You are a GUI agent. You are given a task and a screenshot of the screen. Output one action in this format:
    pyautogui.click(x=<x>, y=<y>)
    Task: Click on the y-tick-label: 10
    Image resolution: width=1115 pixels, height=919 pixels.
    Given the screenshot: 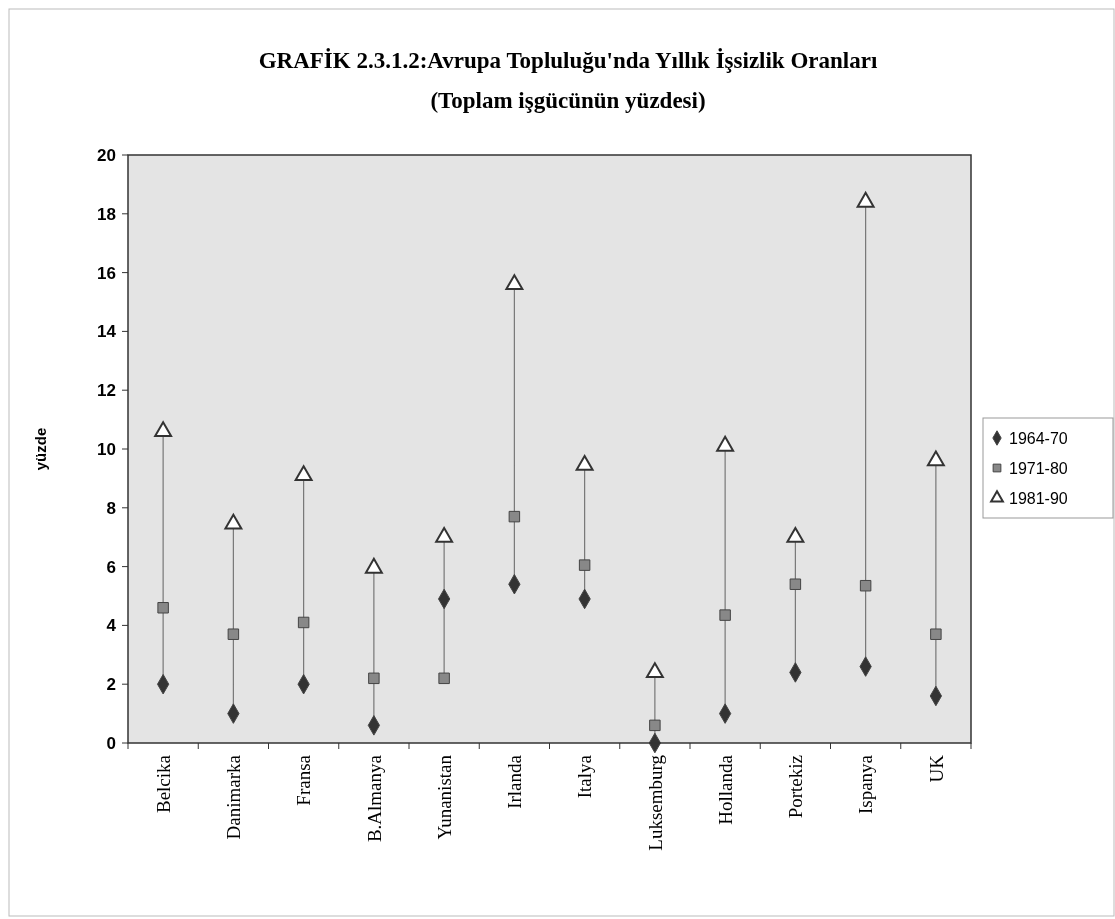 What is the action you would take?
    pyautogui.click(x=106, y=449)
    